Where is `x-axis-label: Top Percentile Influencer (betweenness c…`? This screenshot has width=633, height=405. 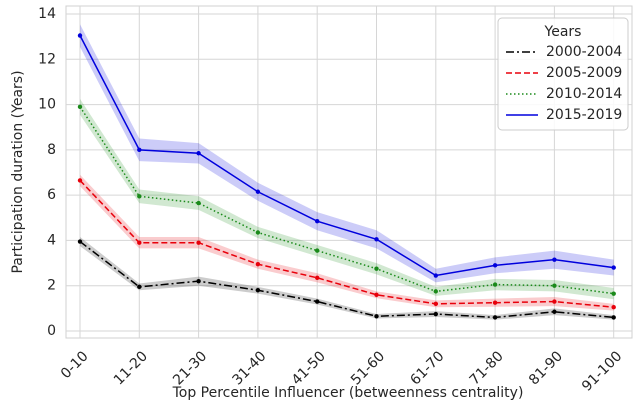 x-axis-label: Top Percentile Influencer (betweenness c… is located at coordinates (348, 393).